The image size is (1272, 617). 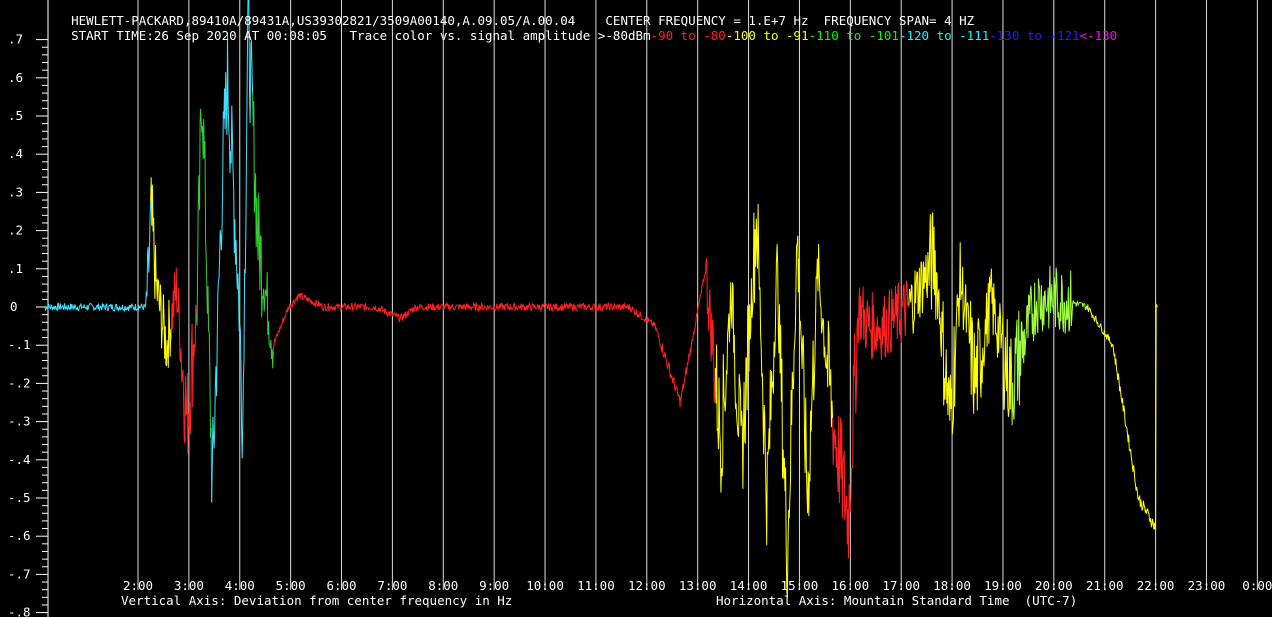 I want to click on x-tick-label: 11:00, so click(x=596, y=585).